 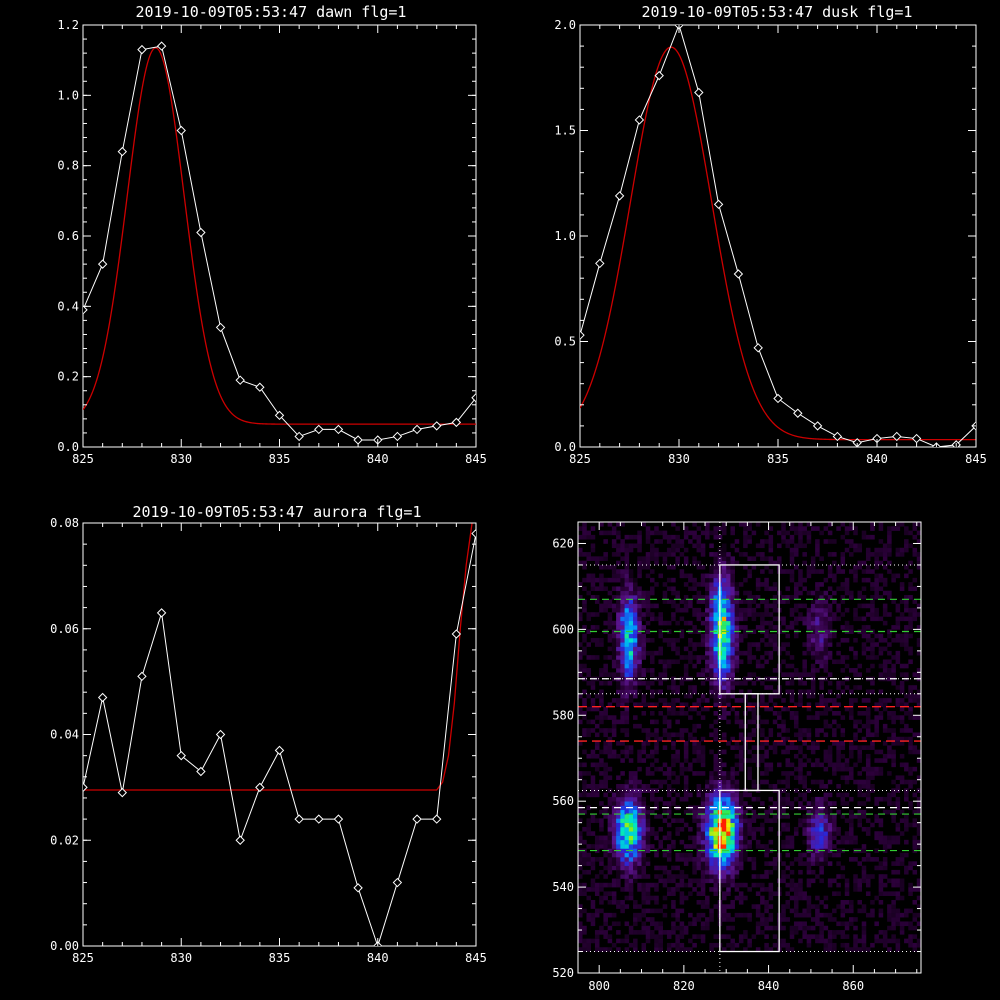 I want to click on heatmap-xtick-label: 860, so click(x=853, y=986).